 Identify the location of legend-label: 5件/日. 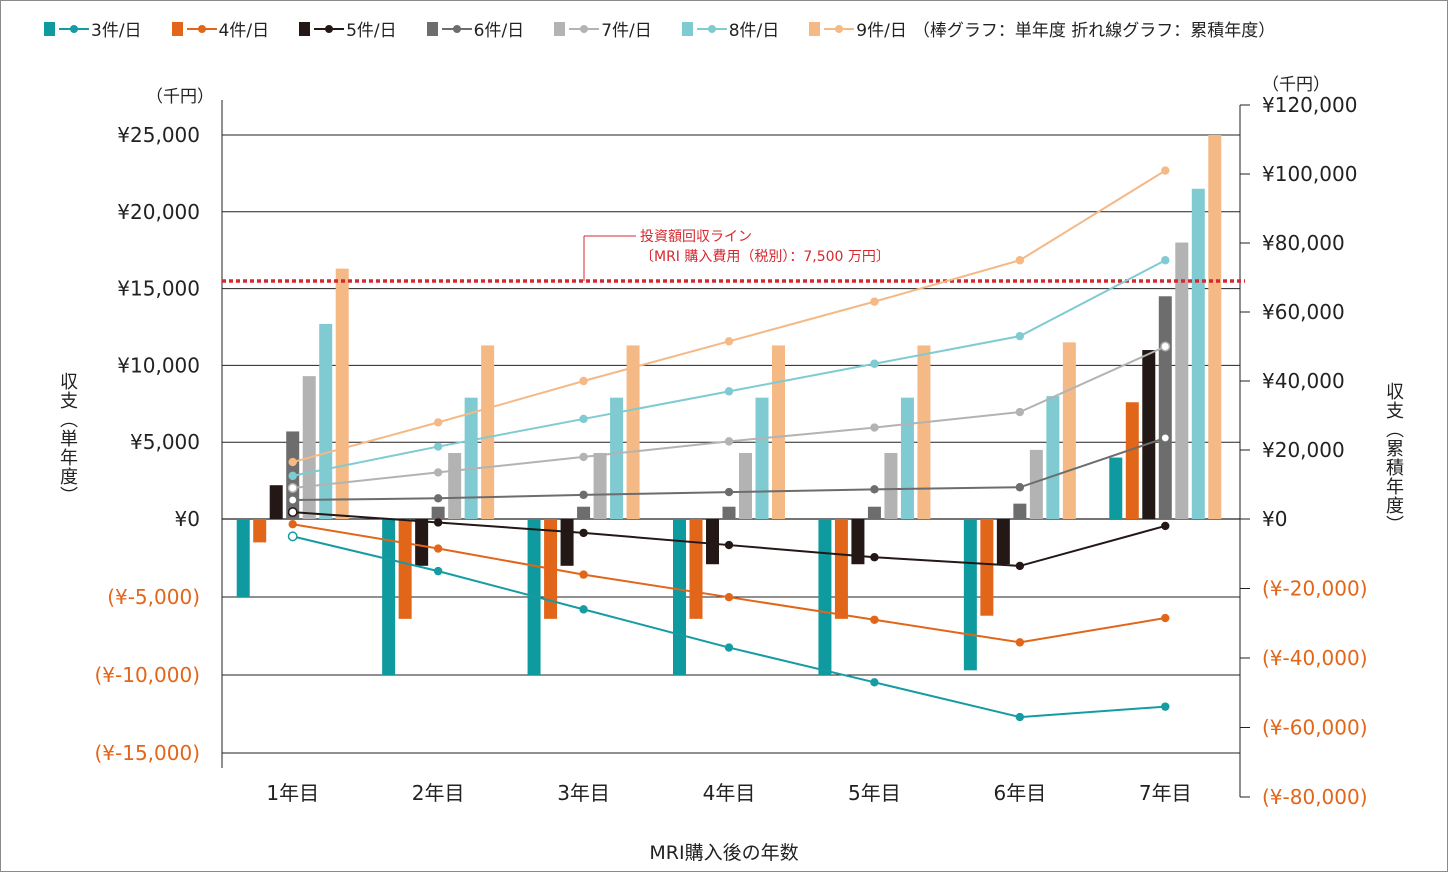
(371, 31).